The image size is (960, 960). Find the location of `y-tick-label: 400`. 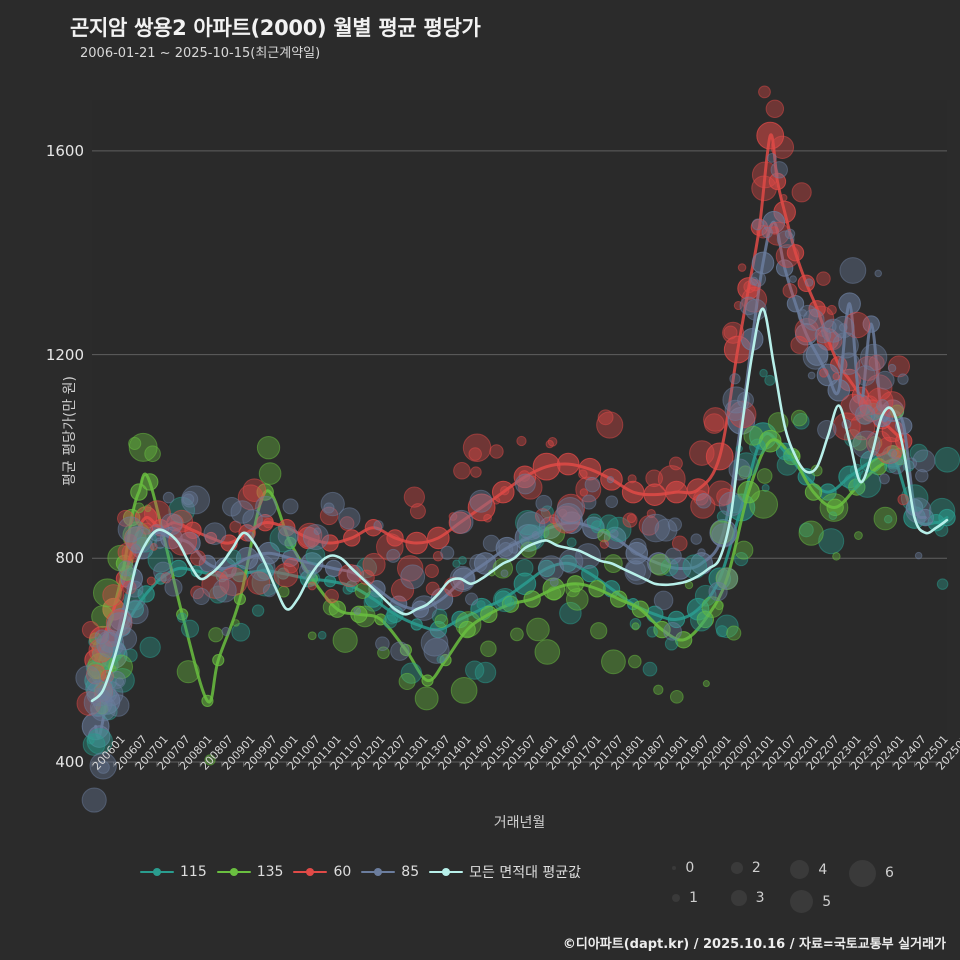

y-tick-label: 400 is located at coordinates (69, 762).